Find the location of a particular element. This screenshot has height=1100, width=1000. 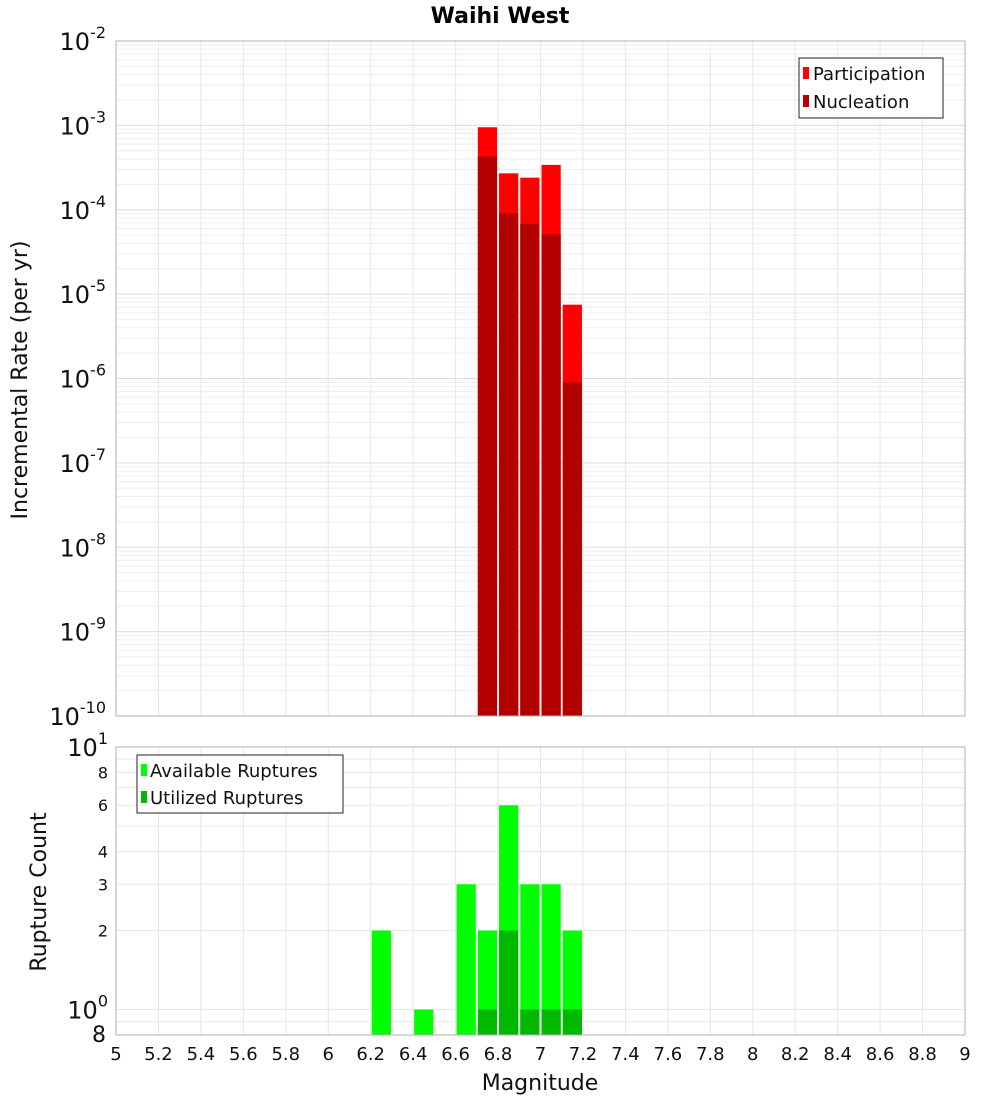

bottom-y-tick-label-minor: 2 is located at coordinates (103, 931).